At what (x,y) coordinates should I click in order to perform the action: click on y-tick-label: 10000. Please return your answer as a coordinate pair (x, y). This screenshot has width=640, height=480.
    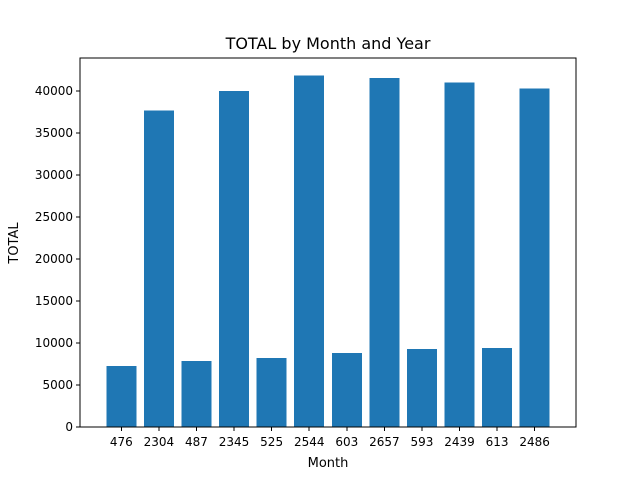
    Looking at the image, I should click on (54, 343).